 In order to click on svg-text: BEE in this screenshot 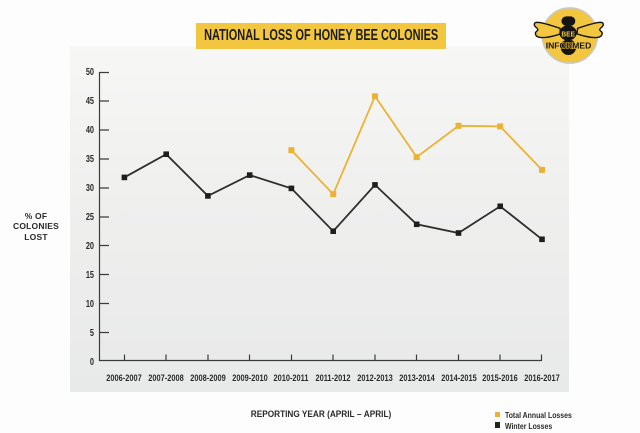, I will do `click(568, 33)`.